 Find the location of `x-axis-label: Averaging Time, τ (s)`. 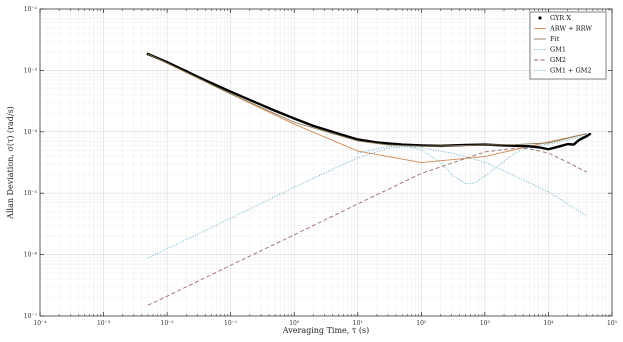

x-axis-label: Averaging Time, τ (s) is located at coordinates (325, 330).